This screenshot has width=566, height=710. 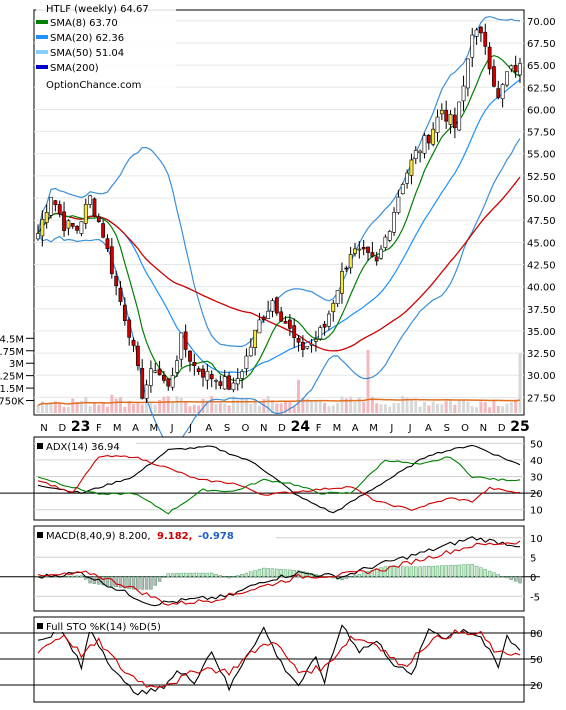 I want to click on adx-legend-marker, so click(x=40, y=446).